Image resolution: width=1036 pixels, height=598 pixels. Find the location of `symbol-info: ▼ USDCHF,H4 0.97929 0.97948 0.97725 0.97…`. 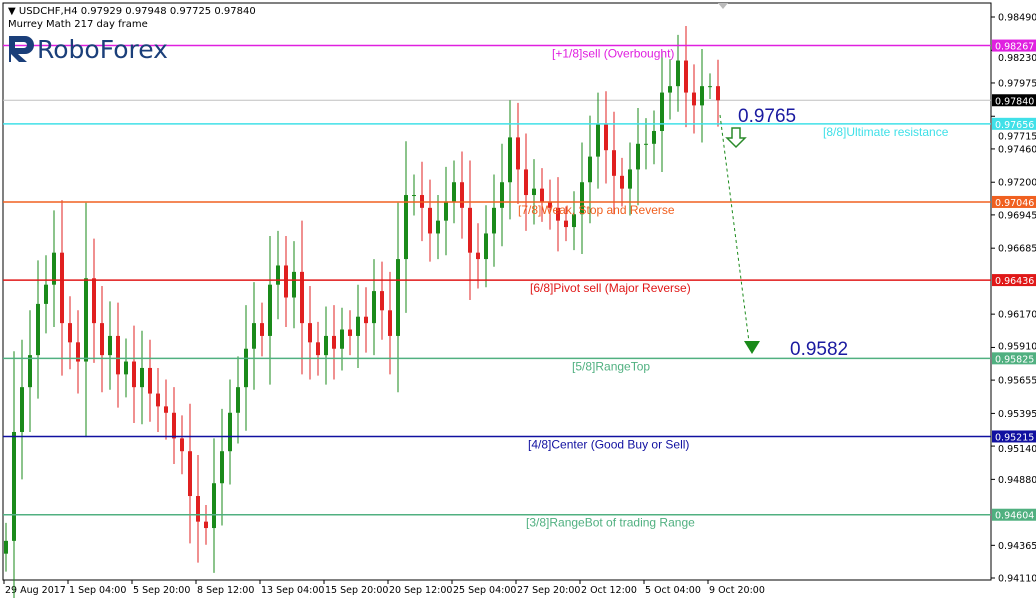

symbol-info: ▼ USDCHF,H4 0.97929 0.97948 0.97725 0.97… is located at coordinates (132, 11).